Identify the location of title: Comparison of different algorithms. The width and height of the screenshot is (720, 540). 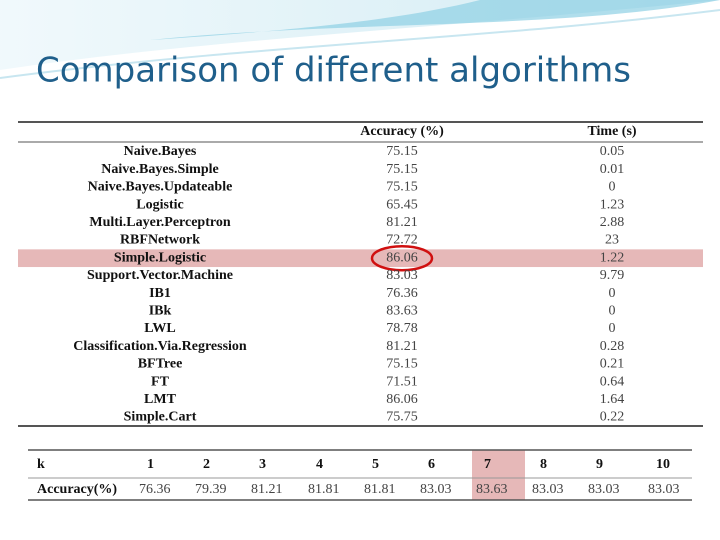
(333, 71).